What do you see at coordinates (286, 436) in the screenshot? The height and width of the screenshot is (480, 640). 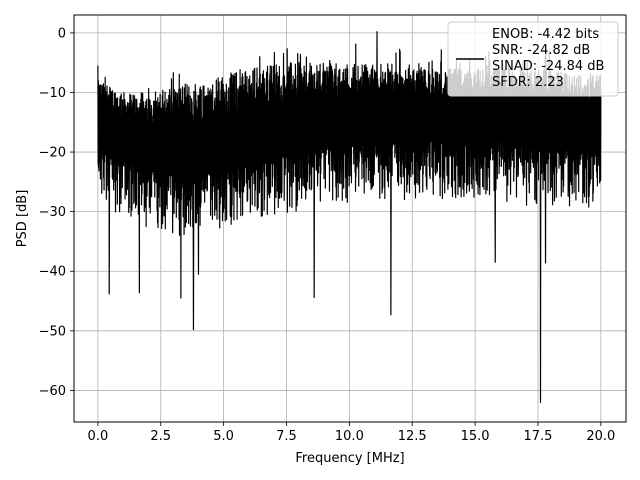 I see `x-tick-label: 7.5` at bounding box center [286, 436].